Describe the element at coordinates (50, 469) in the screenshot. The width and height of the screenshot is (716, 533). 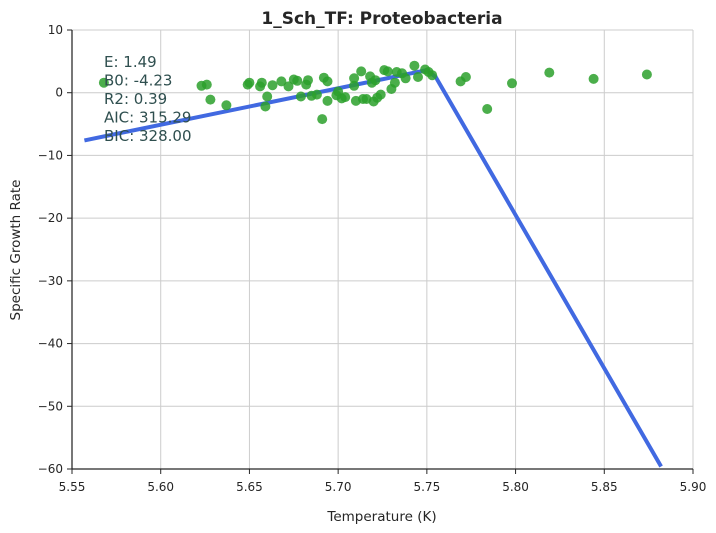
I see `y-tick-label: −60` at that location.